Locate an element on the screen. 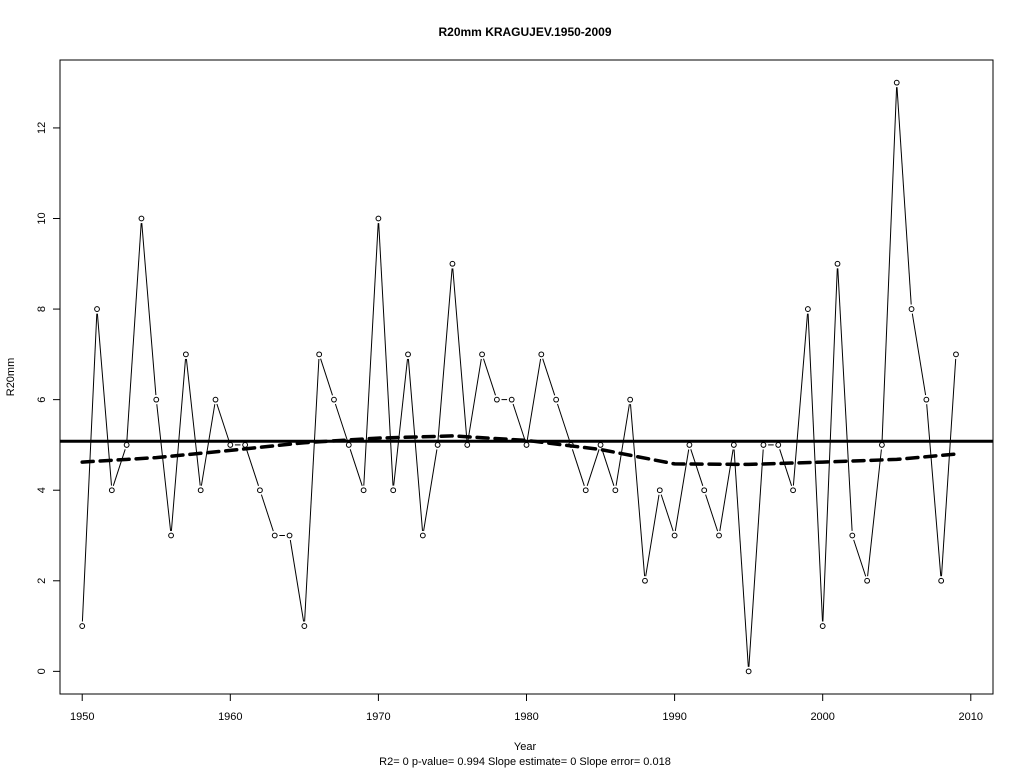 Image resolution: width=1024 pixels, height=768 pixels. x-axis: 1950 1960 1970 1980 1990 2000 2010 is located at coordinates (526, 708).